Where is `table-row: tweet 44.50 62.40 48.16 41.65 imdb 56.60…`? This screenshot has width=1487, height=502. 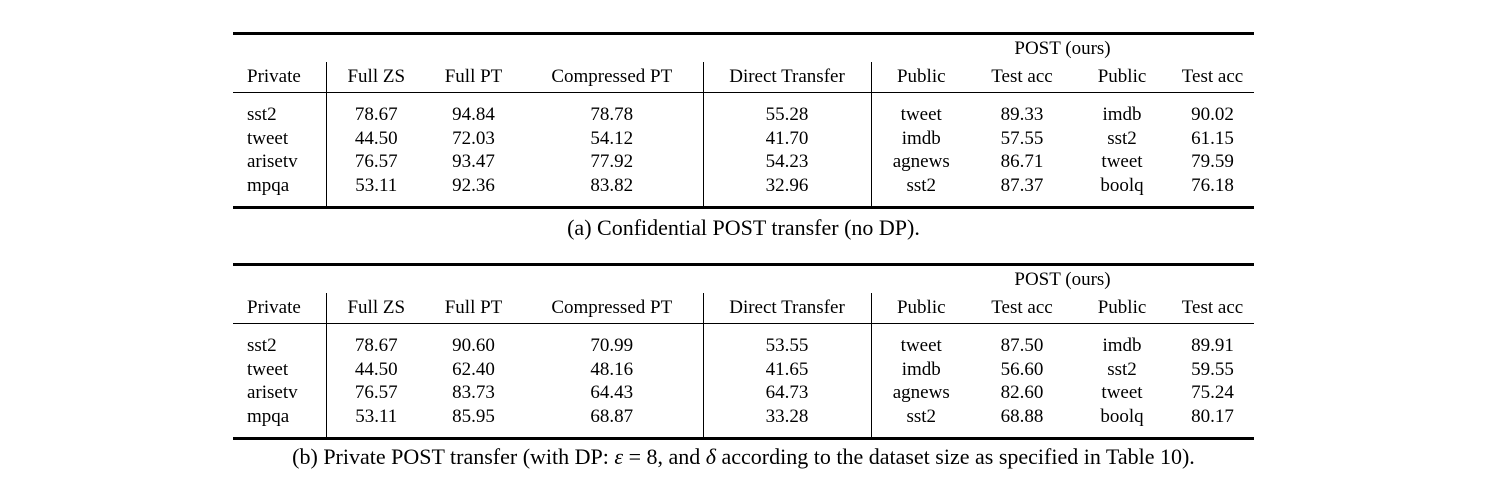 table-row: tweet 44.50 62.40 48.16 41.65 imdb 56.60… is located at coordinates (743, 369).